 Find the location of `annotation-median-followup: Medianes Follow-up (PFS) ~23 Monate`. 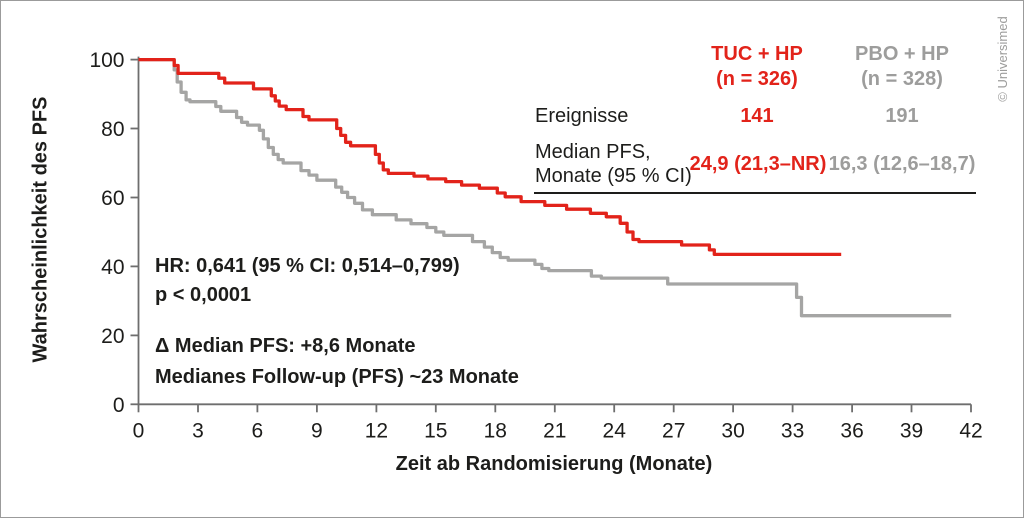

annotation-median-followup: Medianes Follow-up (PFS) ~23 Monate is located at coordinates (337, 377).